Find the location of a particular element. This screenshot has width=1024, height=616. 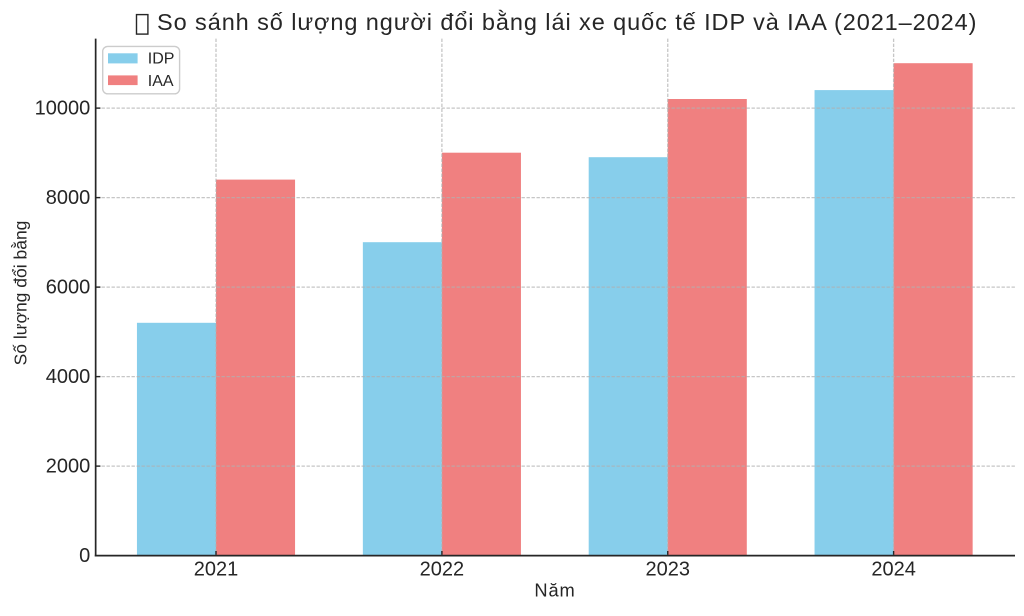

svg-text: 2021 is located at coordinates (216, 570).